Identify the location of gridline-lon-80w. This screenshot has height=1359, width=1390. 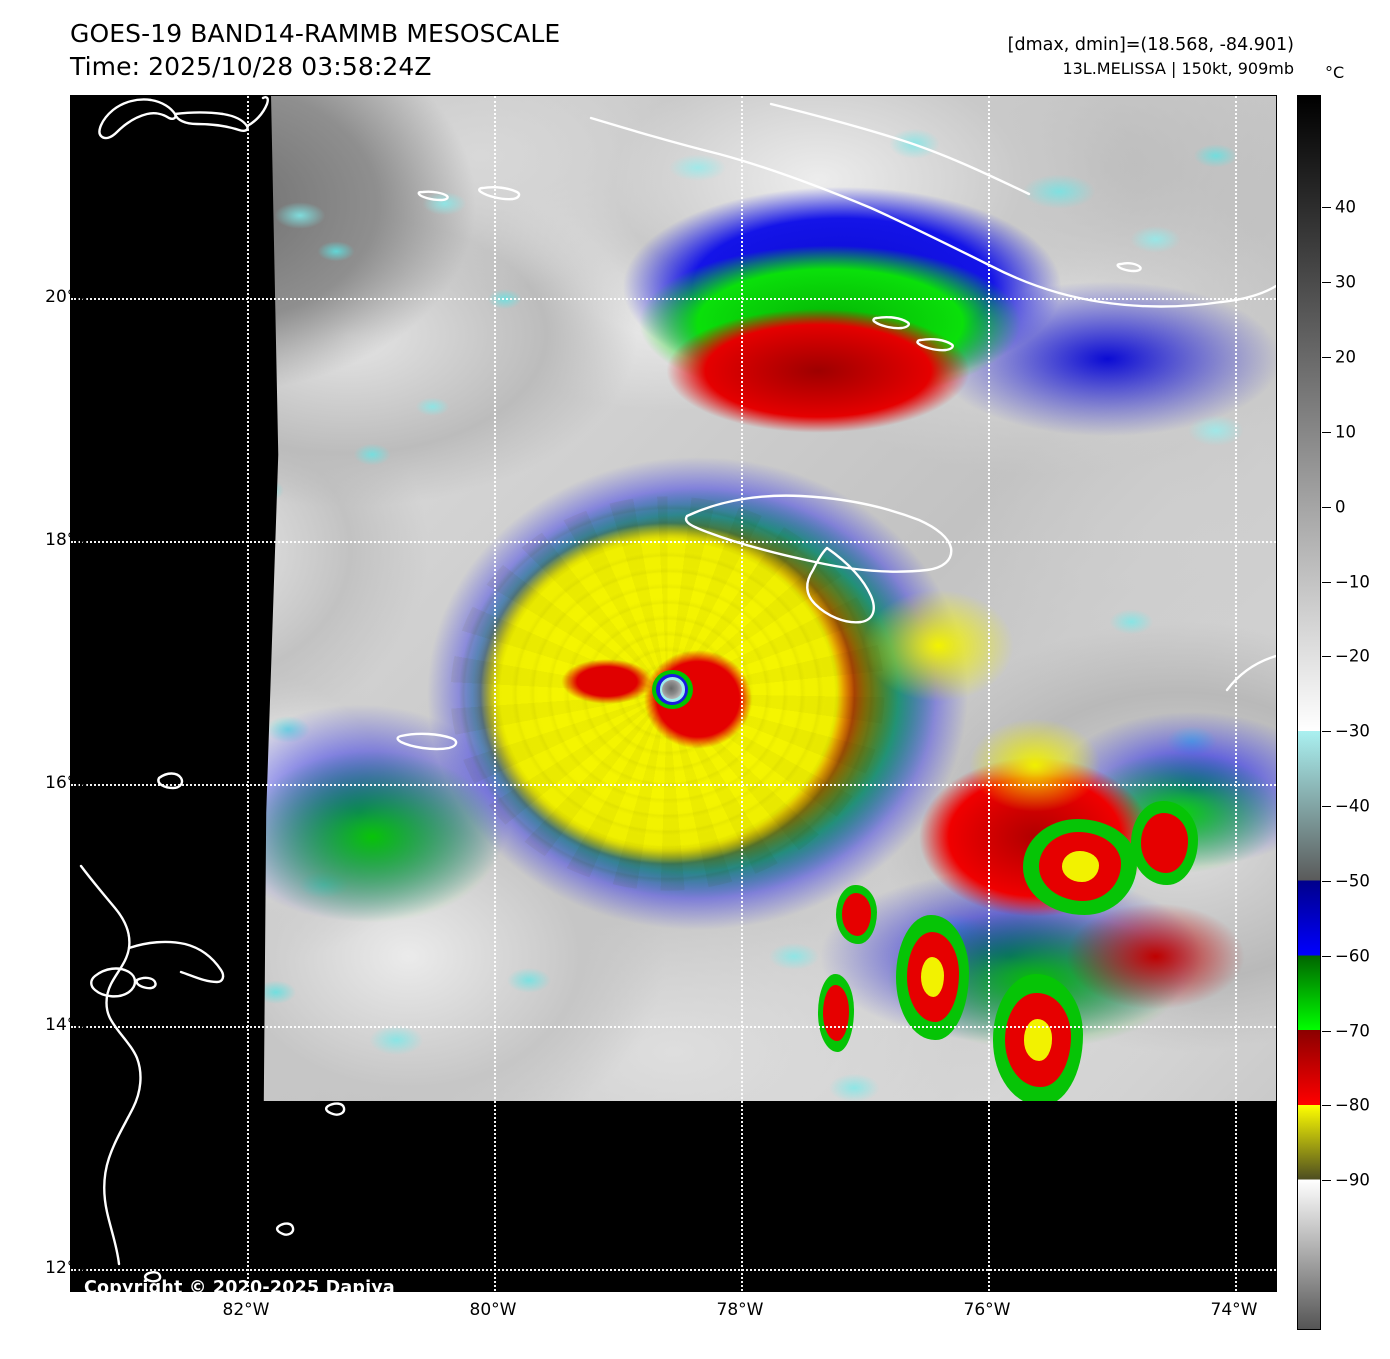
(495, 693).